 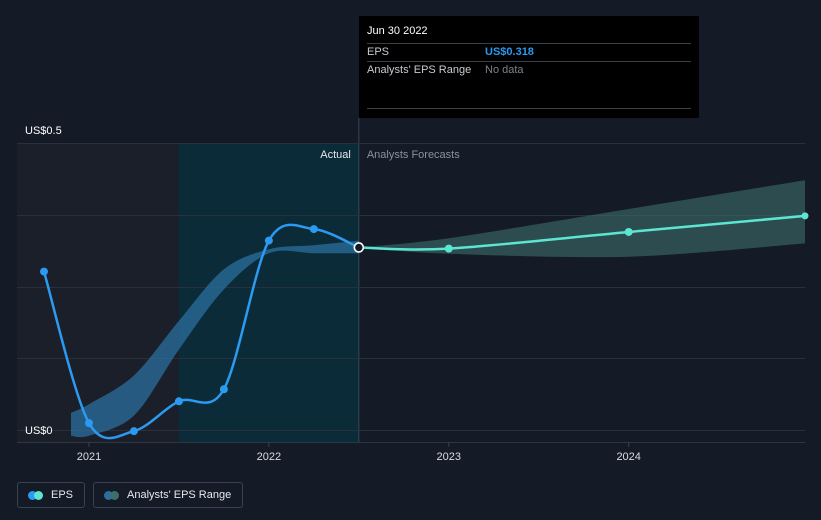 I want to click on eps-range-band-forecast, so click(x=581, y=219).